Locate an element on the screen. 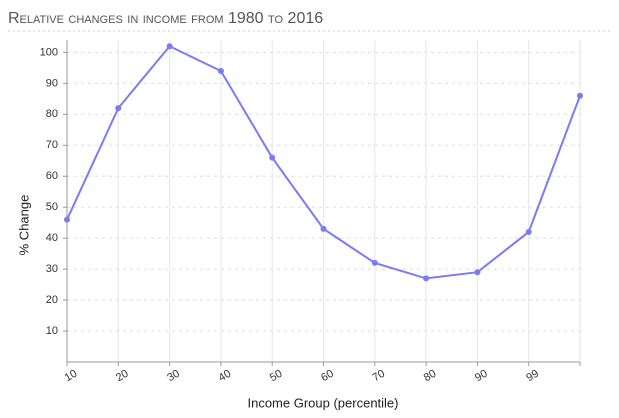 Image resolution: width=619 pixels, height=418 pixels. y-tick-label: 70 is located at coordinates (52, 145).